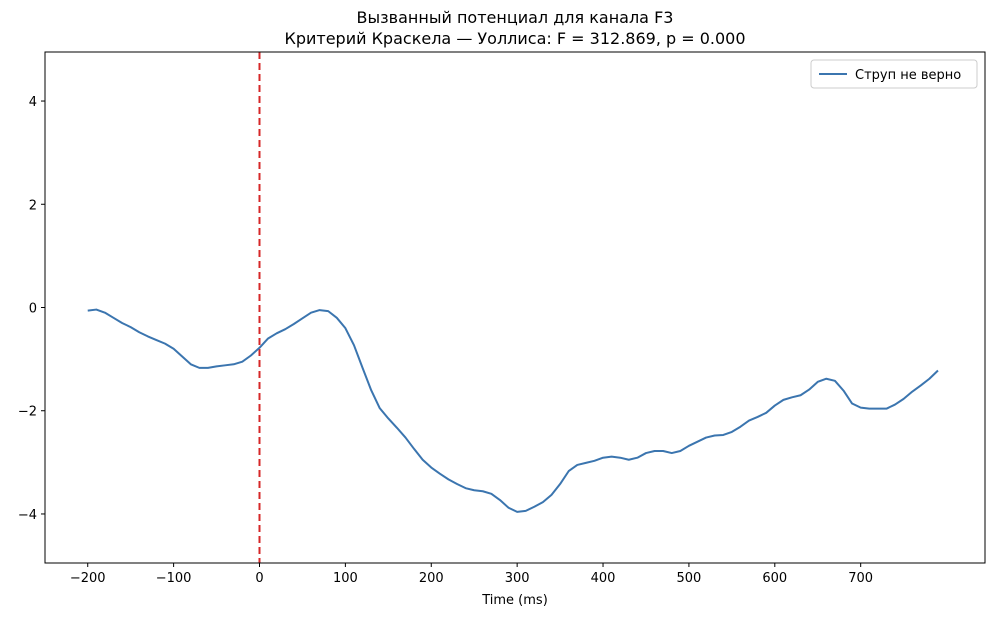  What do you see at coordinates (689, 578) in the screenshot?
I see `x-tick-label: 500` at bounding box center [689, 578].